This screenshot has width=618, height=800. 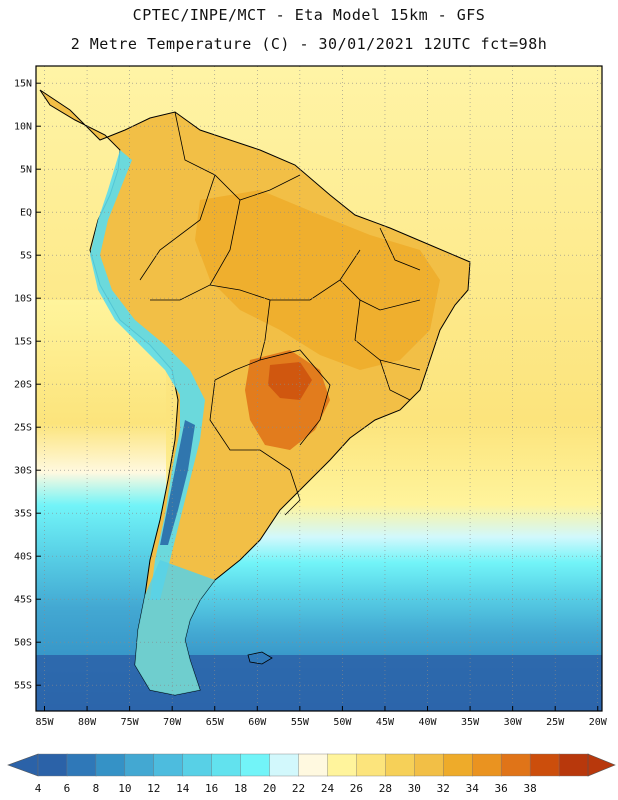 What do you see at coordinates (443, 788) in the screenshot?
I see `colorbar-label: 32` at bounding box center [443, 788].